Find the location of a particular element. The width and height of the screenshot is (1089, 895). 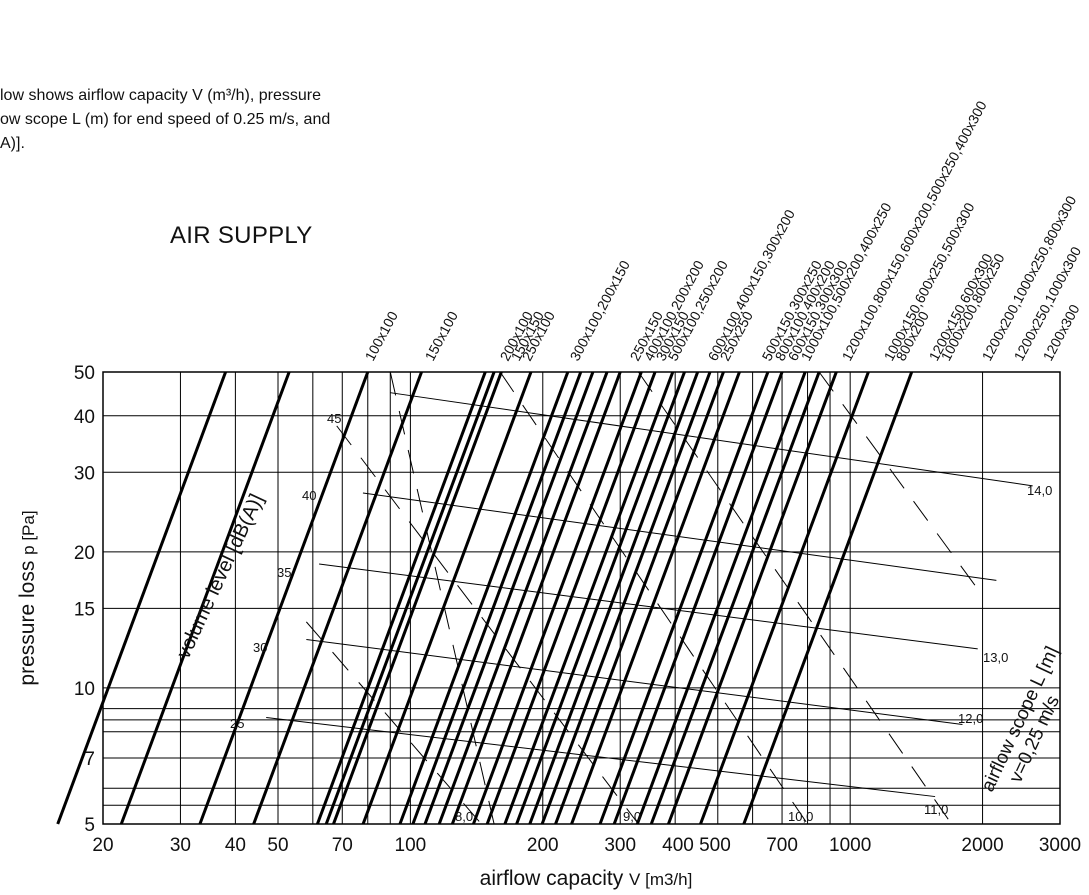

y-axis-label: pressure loss p [Pa] is located at coordinates (27, 597).